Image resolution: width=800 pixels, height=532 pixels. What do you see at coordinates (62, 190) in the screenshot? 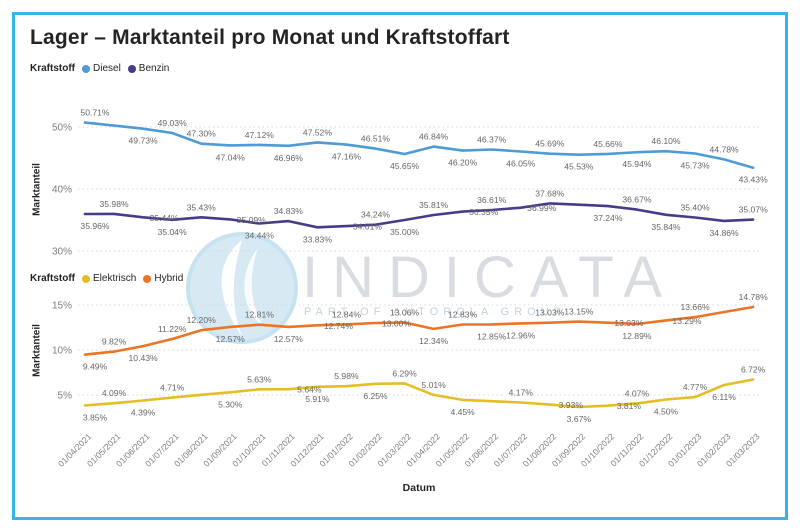
I see `y-tick-label: 40%` at bounding box center [62, 190].